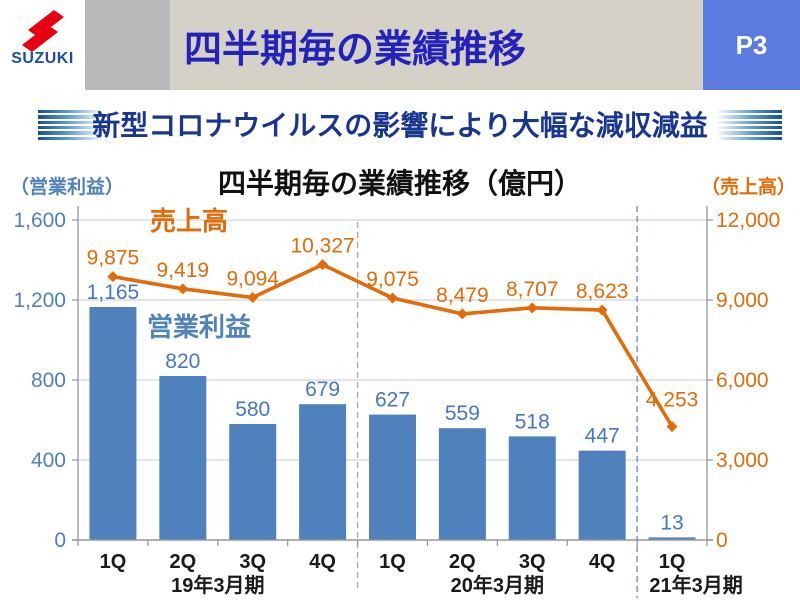  I want to click on sales-value-label: 9,875, so click(113, 258).